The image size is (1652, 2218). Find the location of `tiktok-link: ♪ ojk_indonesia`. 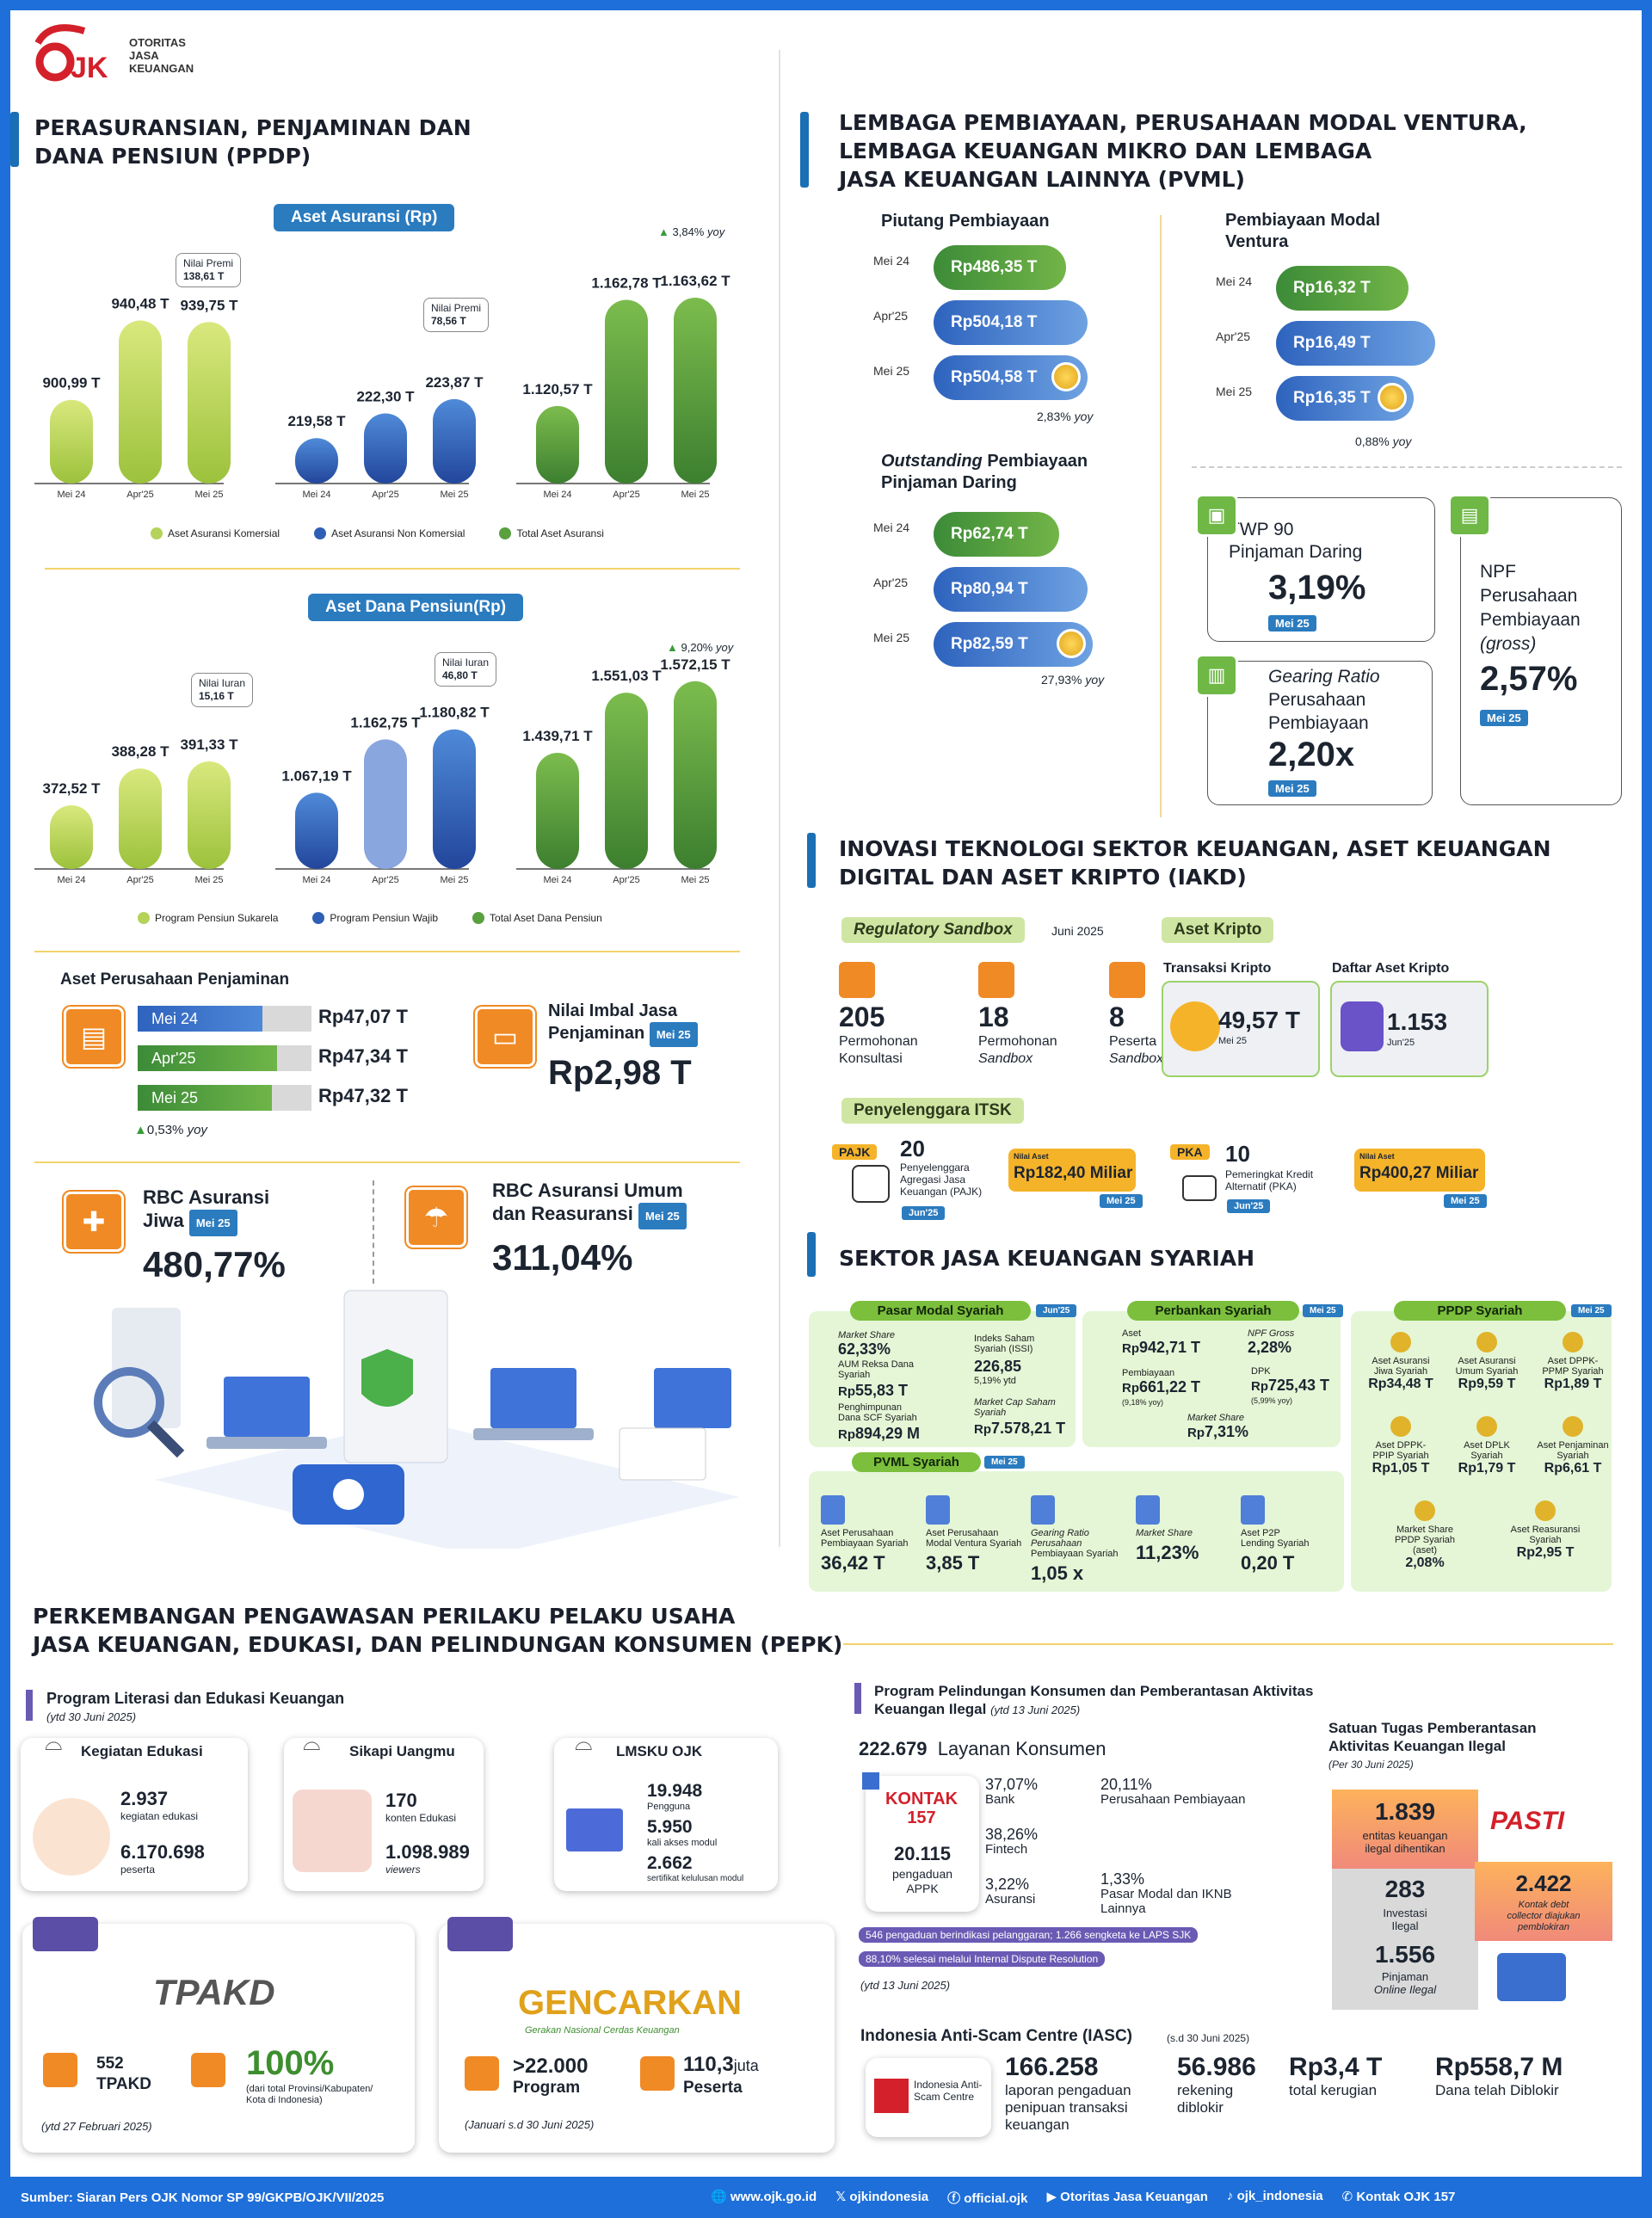

tiktok-link: ♪ ojk_indonesia is located at coordinates (1274, 2195).